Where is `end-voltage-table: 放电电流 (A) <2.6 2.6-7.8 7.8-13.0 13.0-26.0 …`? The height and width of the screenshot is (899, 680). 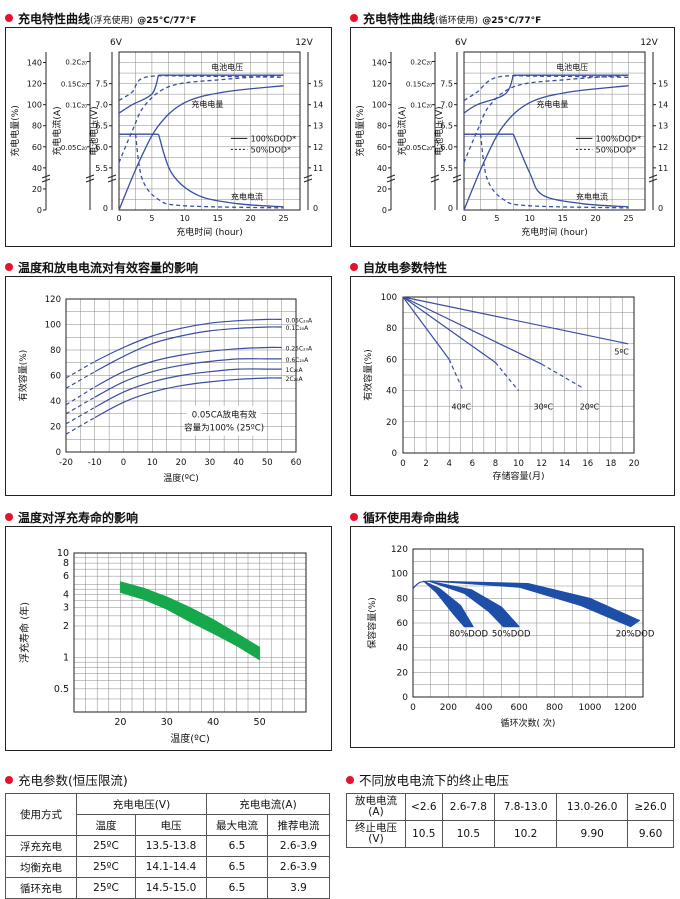 end-voltage-table: 放电电流 (A) <2.6 2.6-7.8 7.8-13.0 13.0-26.0 … is located at coordinates (510, 820).